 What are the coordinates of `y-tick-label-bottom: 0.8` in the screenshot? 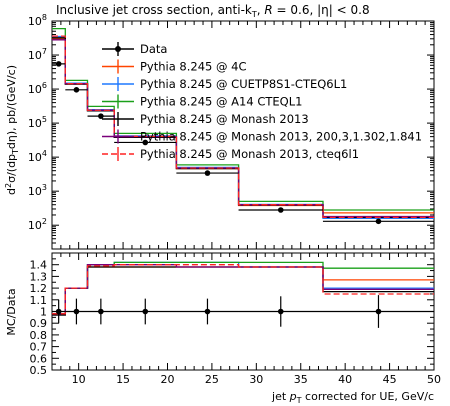 It's located at (39, 335).